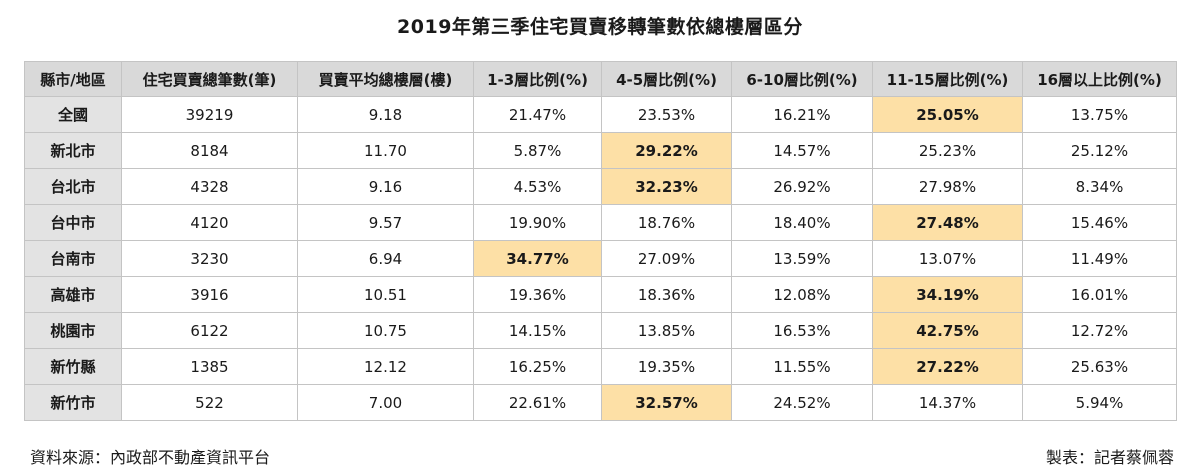  What do you see at coordinates (537, 294) in the screenshot?
I see `value-cell: 19.36%` at bounding box center [537, 294].